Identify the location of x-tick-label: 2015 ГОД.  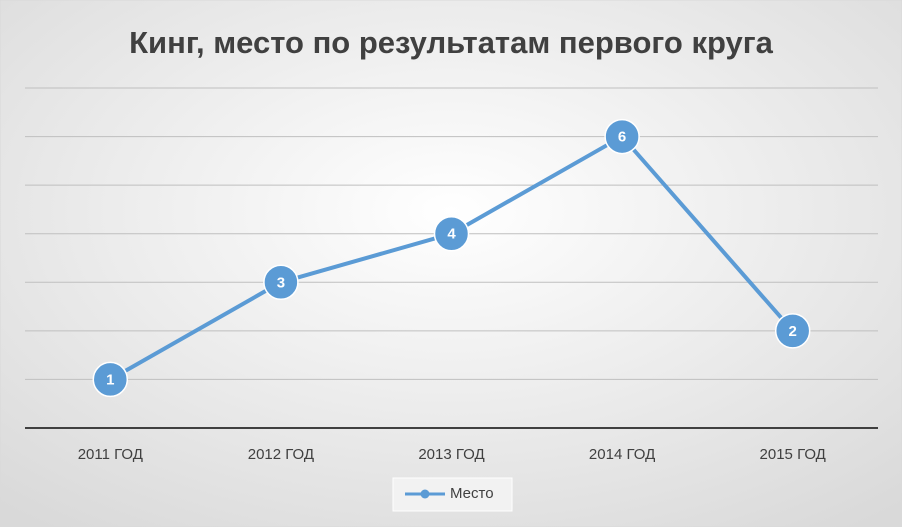
(793, 454).